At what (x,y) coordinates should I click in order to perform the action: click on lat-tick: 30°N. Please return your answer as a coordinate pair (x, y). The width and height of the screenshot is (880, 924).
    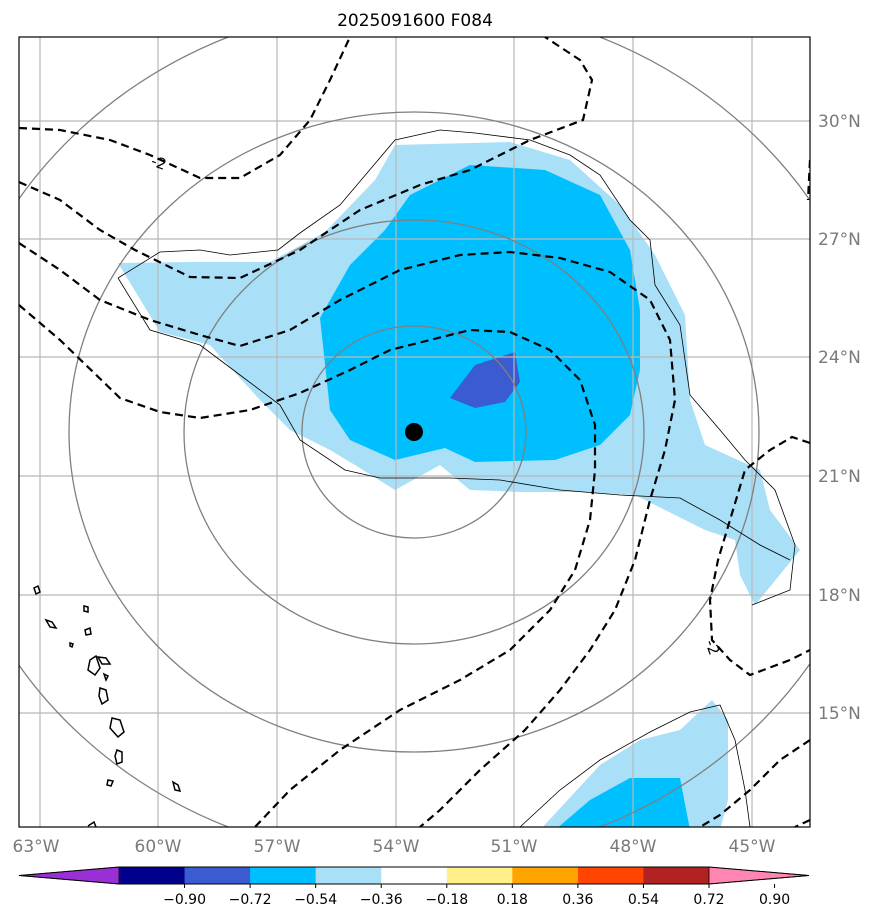
    Looking at the image, I should click on (839, 122).